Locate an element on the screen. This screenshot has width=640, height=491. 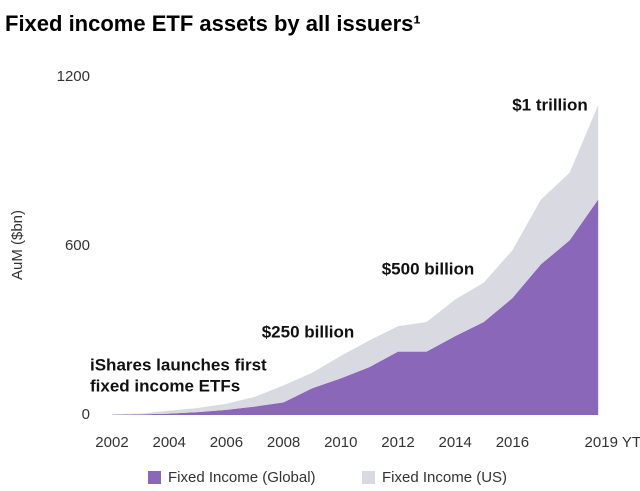
annotation: $1 trillion is located at coordinates (550, 104).